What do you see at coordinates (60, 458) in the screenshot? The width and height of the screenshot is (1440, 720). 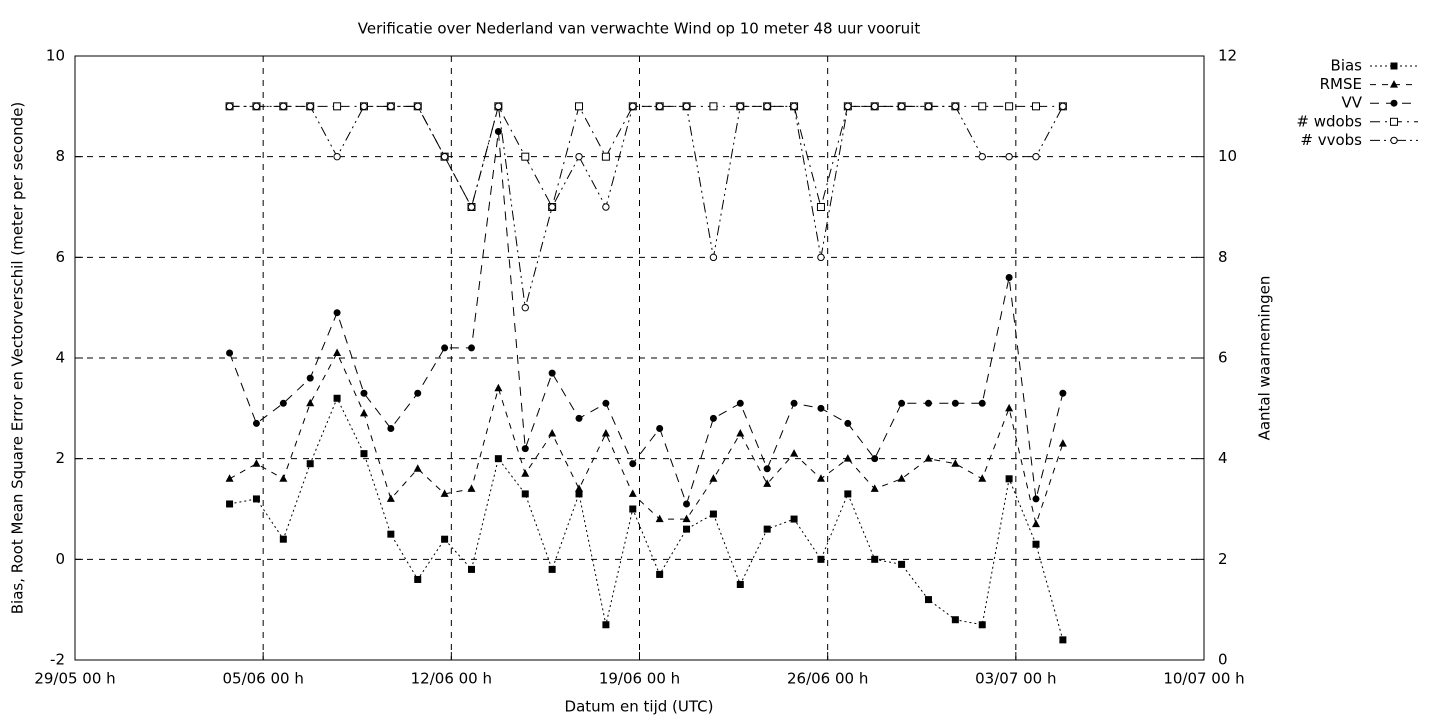 I see `y-tick-label: 2` at bounding box center [60, 458].